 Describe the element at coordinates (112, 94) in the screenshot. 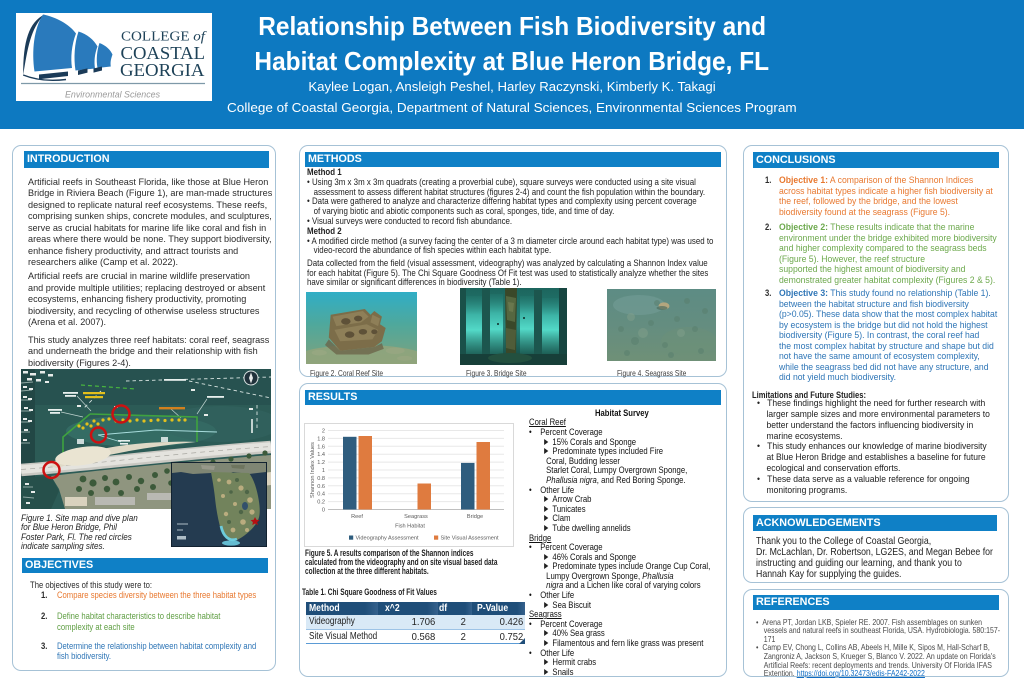

I see `svg-text: Environmental Sciences` at that location.